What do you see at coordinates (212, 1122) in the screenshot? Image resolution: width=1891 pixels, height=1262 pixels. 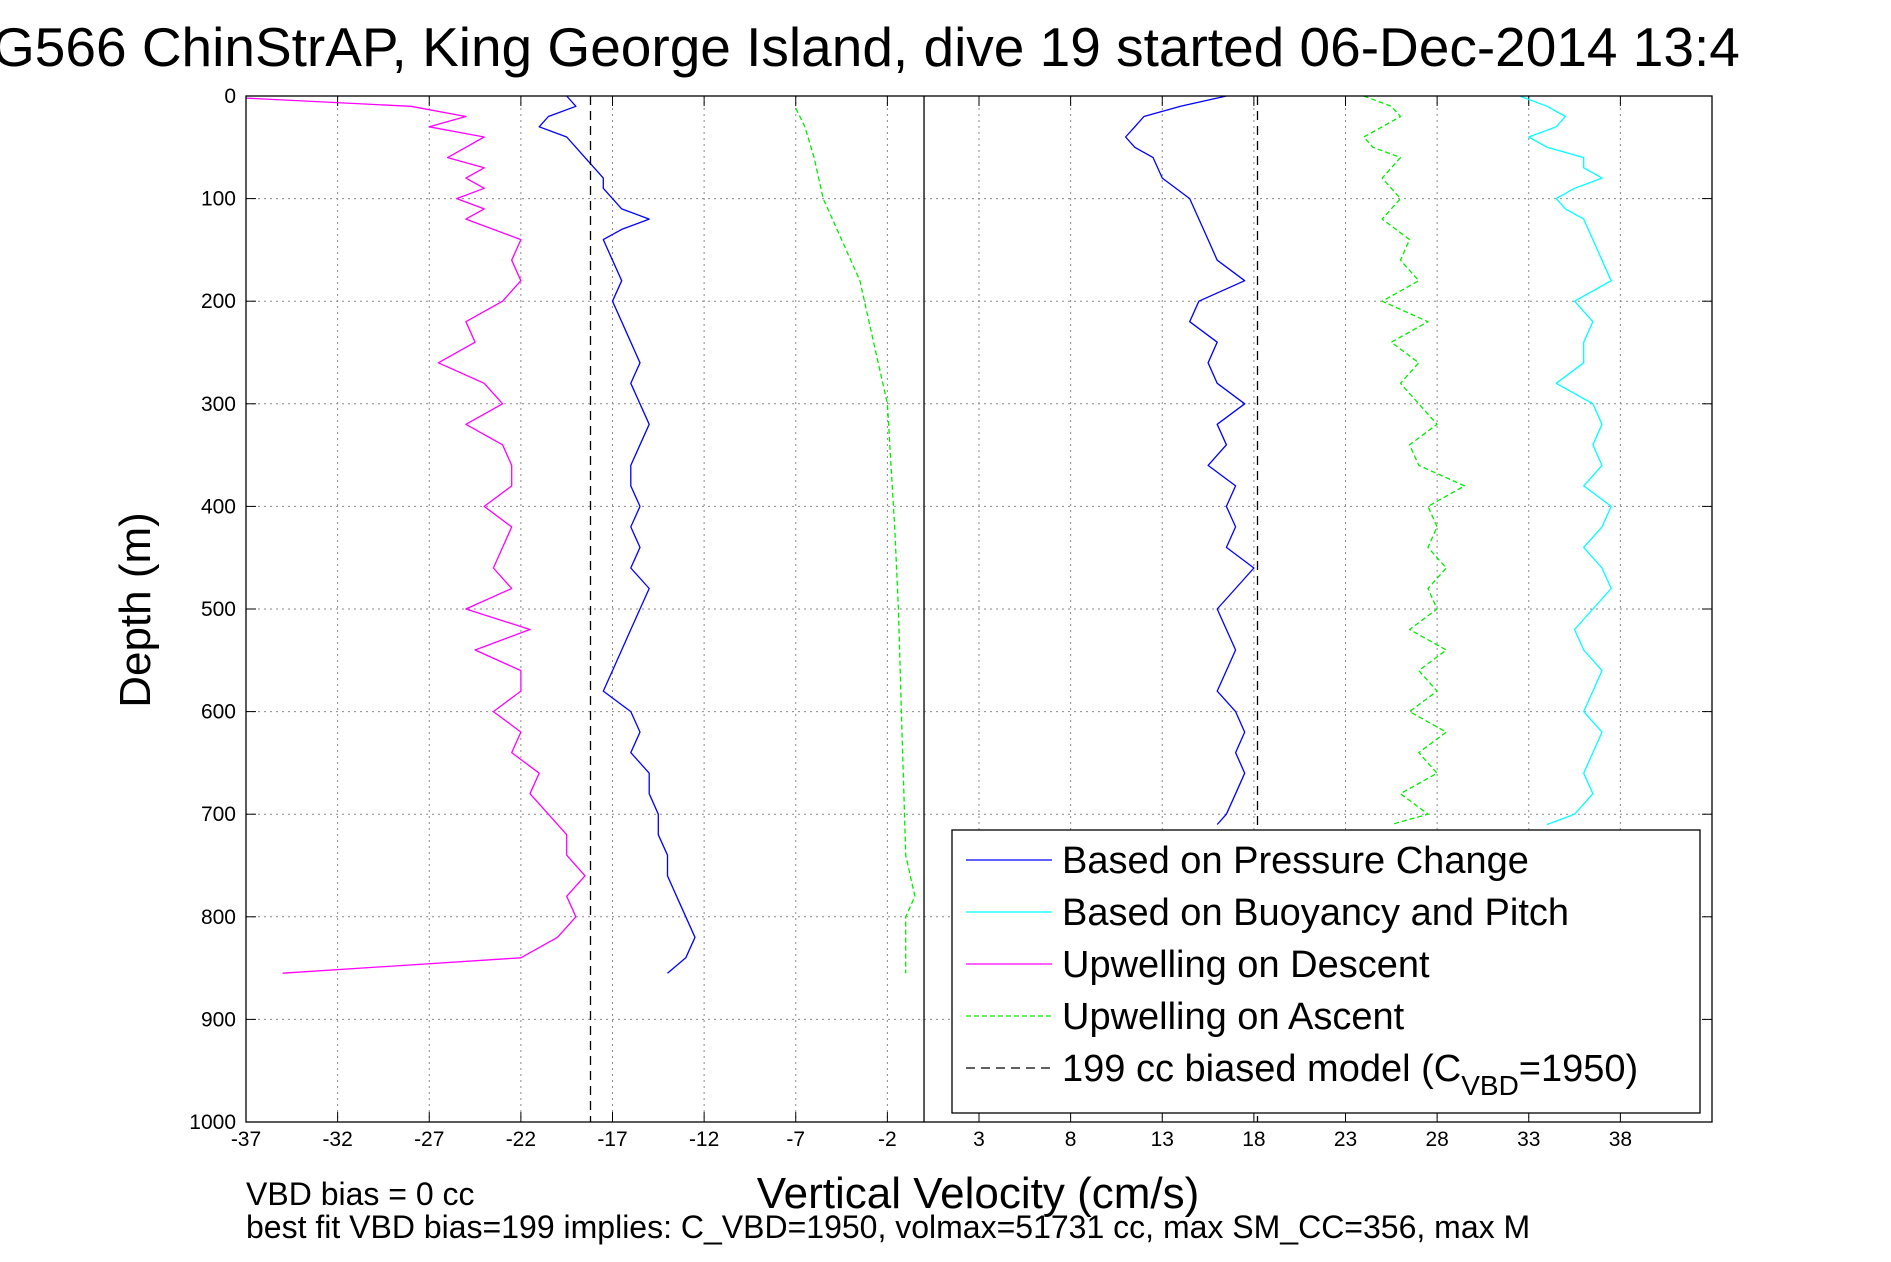 I see `y-tick-label: 1000` at bounding box center [212, 1122].